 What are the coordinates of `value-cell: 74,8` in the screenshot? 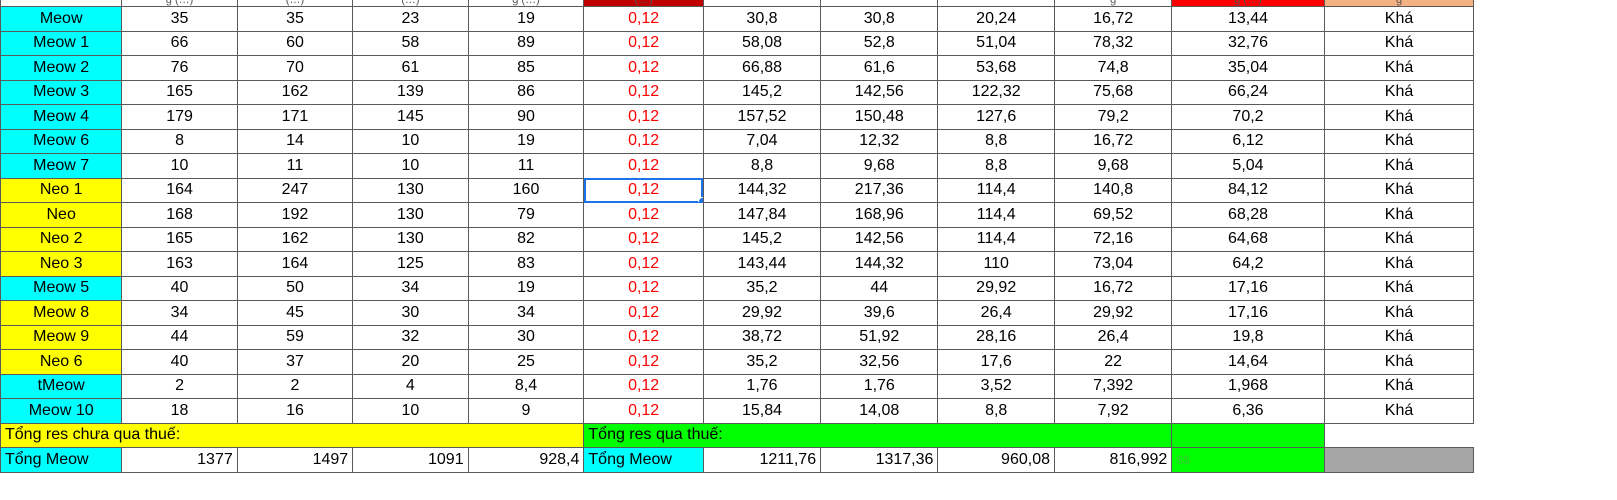 It's located at (1113, 68).